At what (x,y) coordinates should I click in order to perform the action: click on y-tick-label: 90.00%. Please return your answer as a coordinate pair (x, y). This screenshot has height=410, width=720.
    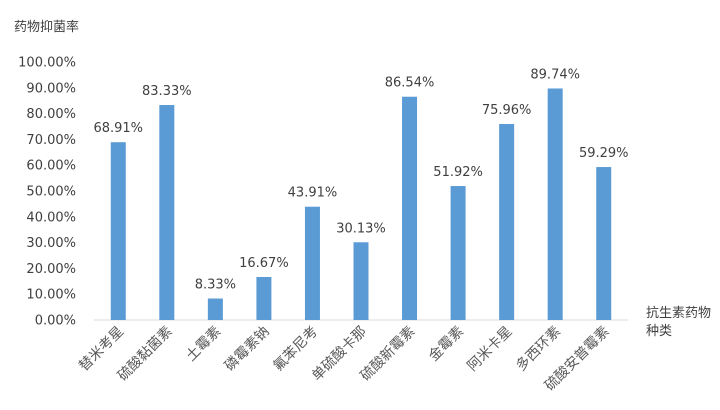
    Looking at the image, I should click on (51, 88).